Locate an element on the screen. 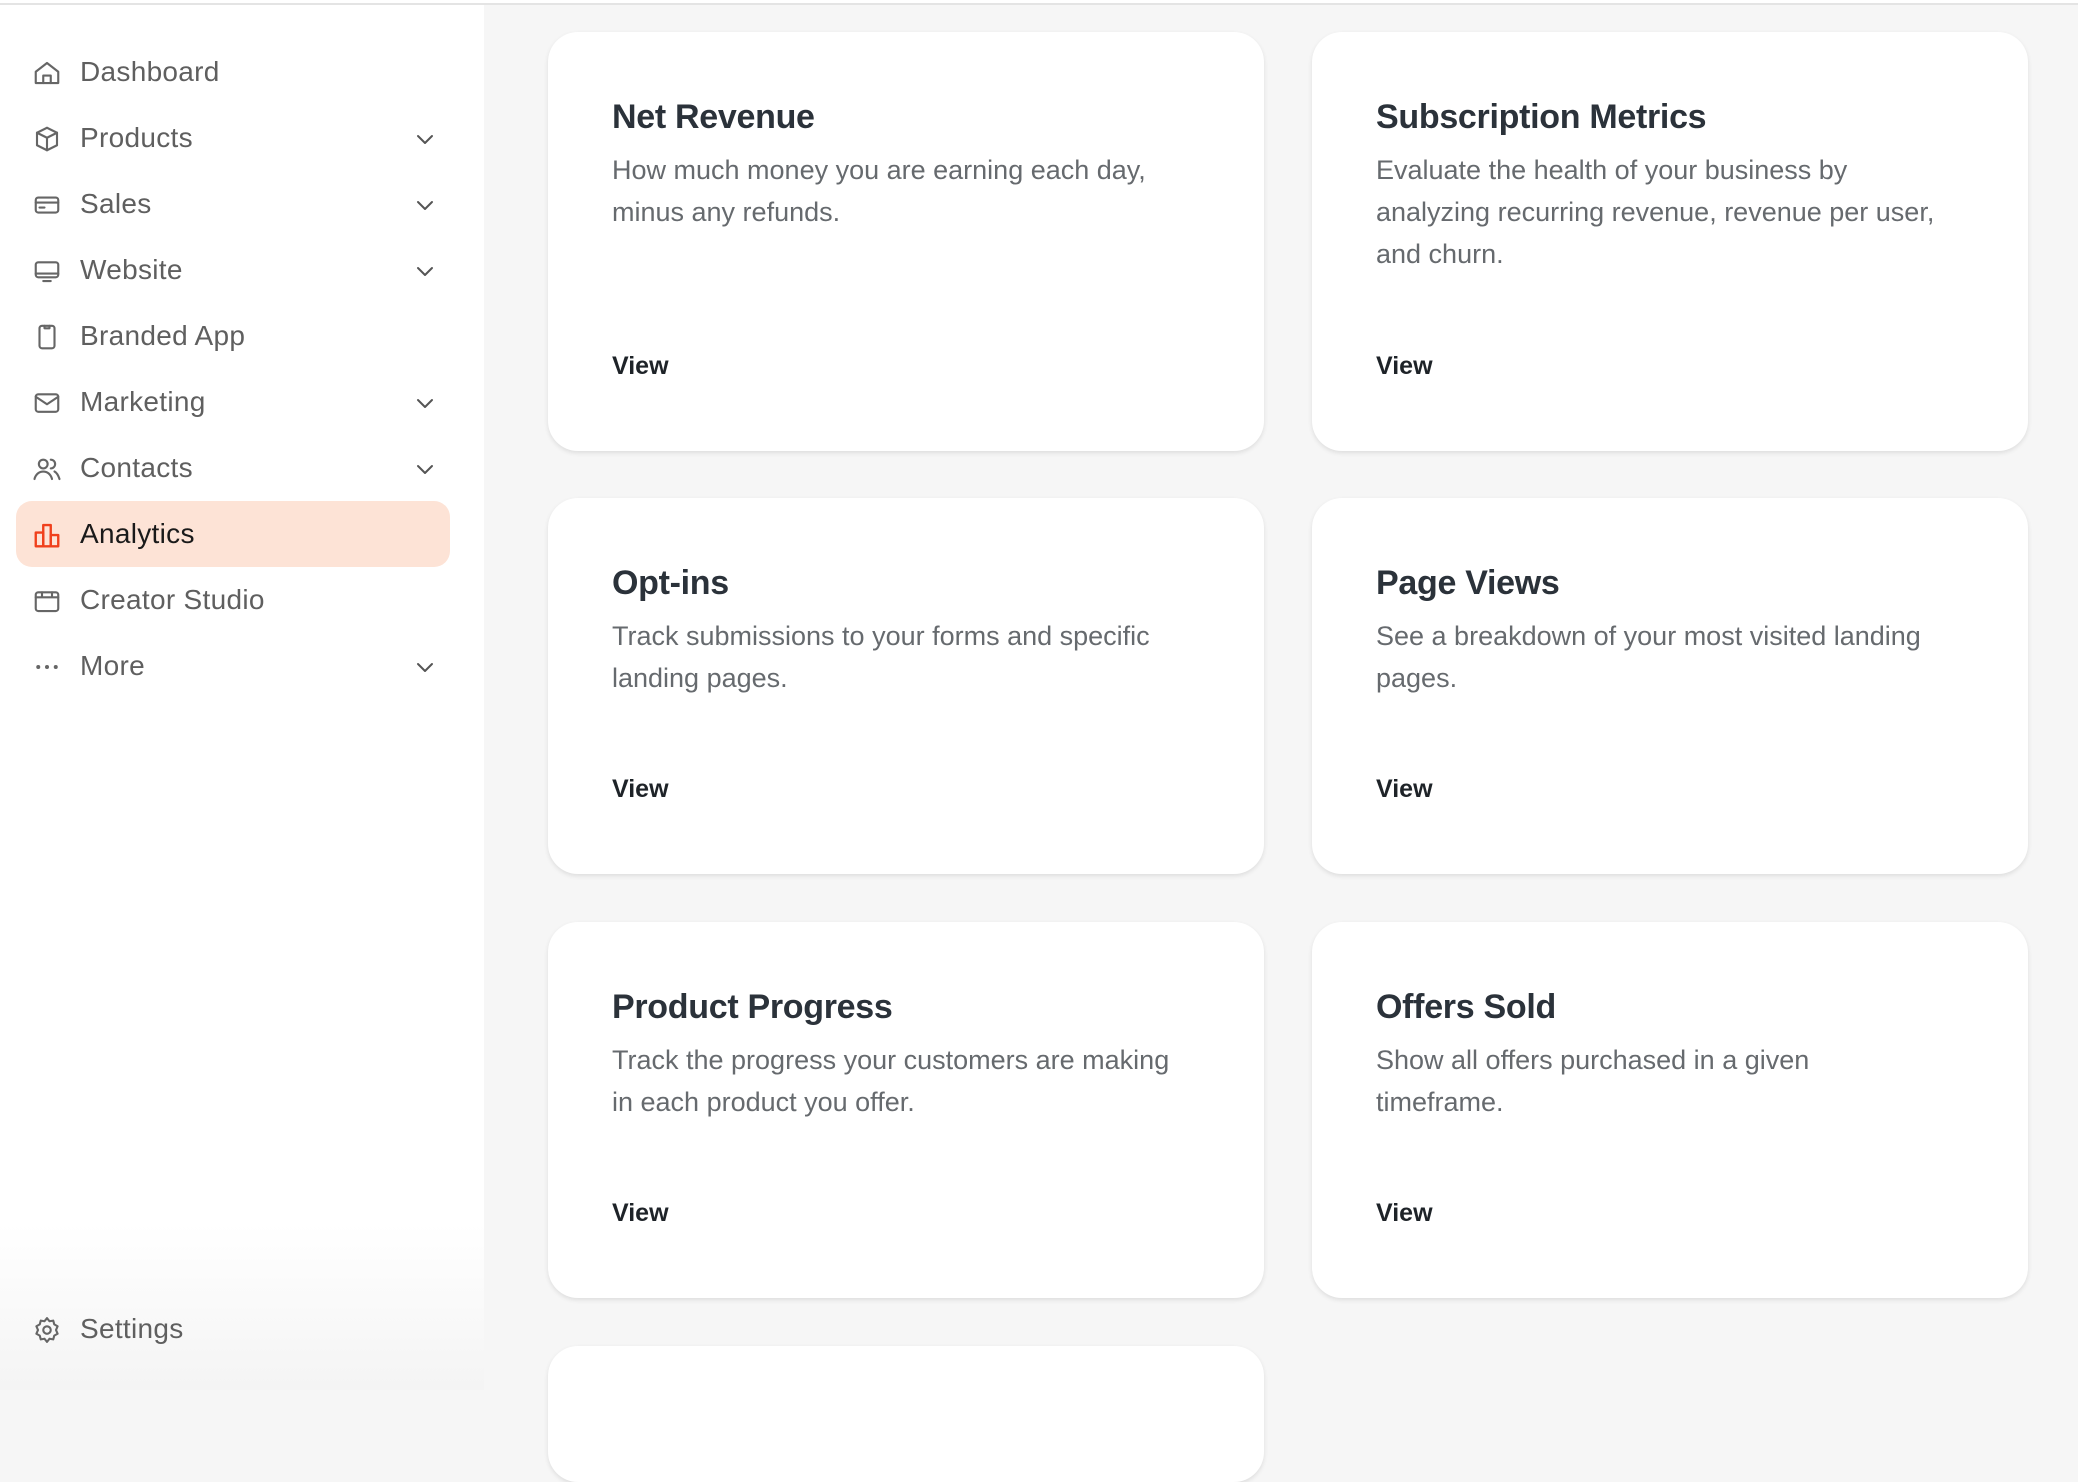 This screenshot has width=2078, height=1482. sidebar-item-creator-studio: Creator Studio is located at coordinates (233, 600).